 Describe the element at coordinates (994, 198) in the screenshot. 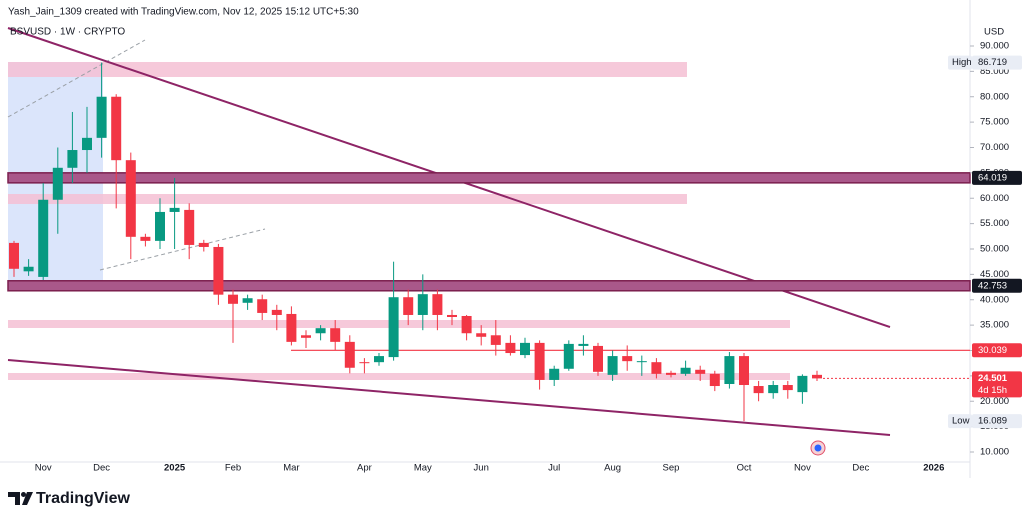

I see `y-tick-label: 60.000` at that location.